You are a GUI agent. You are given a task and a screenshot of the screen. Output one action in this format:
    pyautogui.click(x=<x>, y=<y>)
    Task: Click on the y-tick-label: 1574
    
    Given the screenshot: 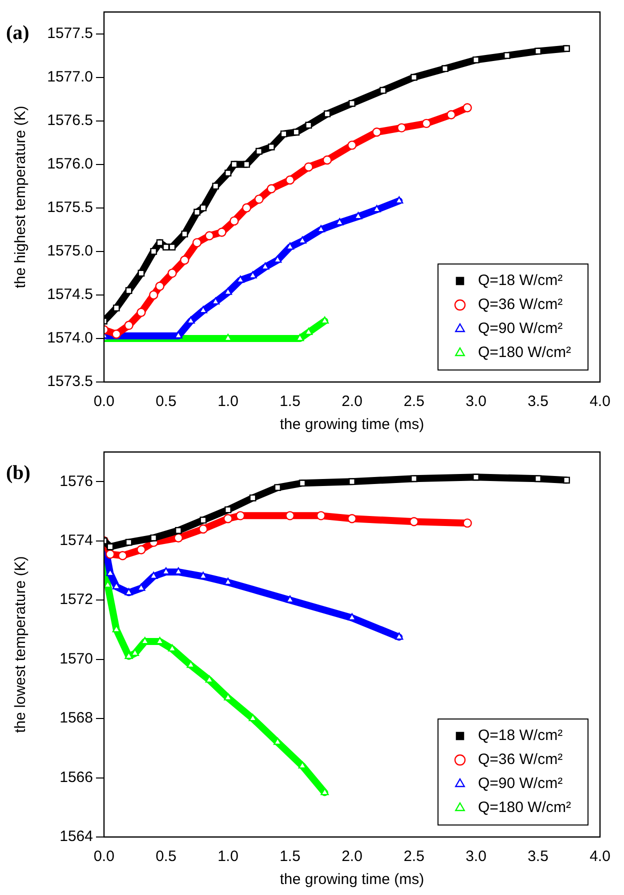 What is the action you would take?
    pyautogui.click(x=76, y=540)
    